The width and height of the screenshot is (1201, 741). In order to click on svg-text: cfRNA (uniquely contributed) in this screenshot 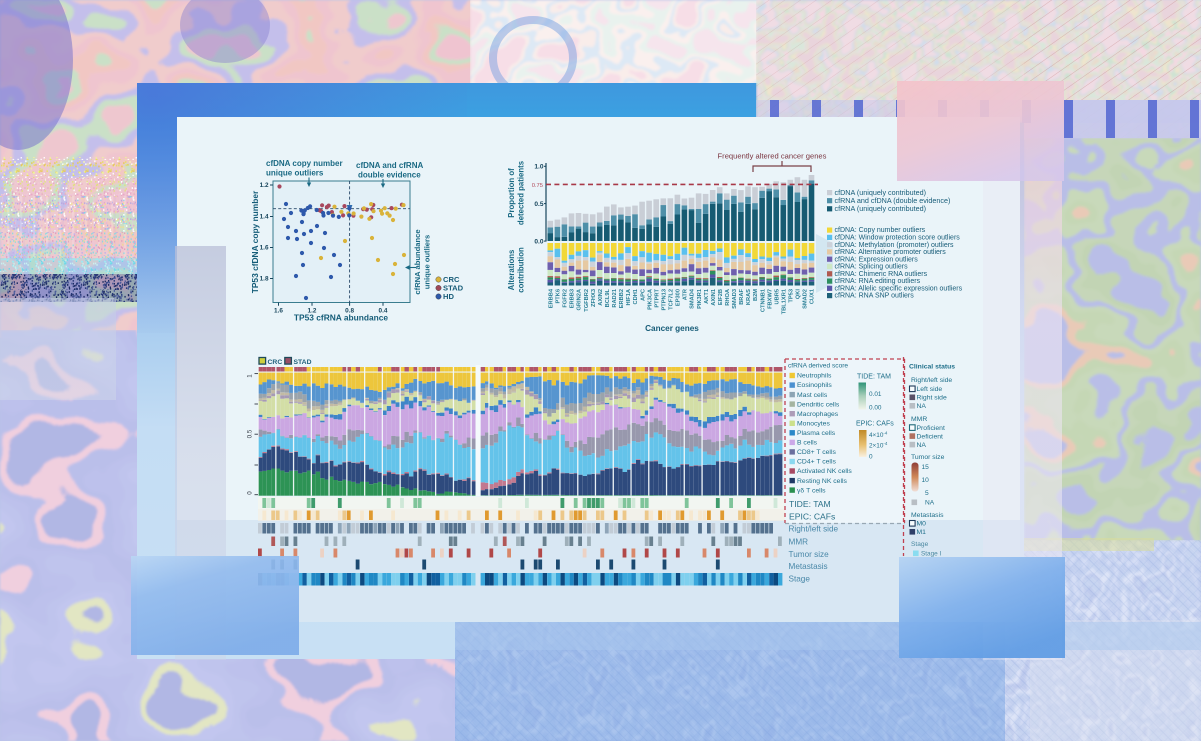, I will do `click(881, 208)`.